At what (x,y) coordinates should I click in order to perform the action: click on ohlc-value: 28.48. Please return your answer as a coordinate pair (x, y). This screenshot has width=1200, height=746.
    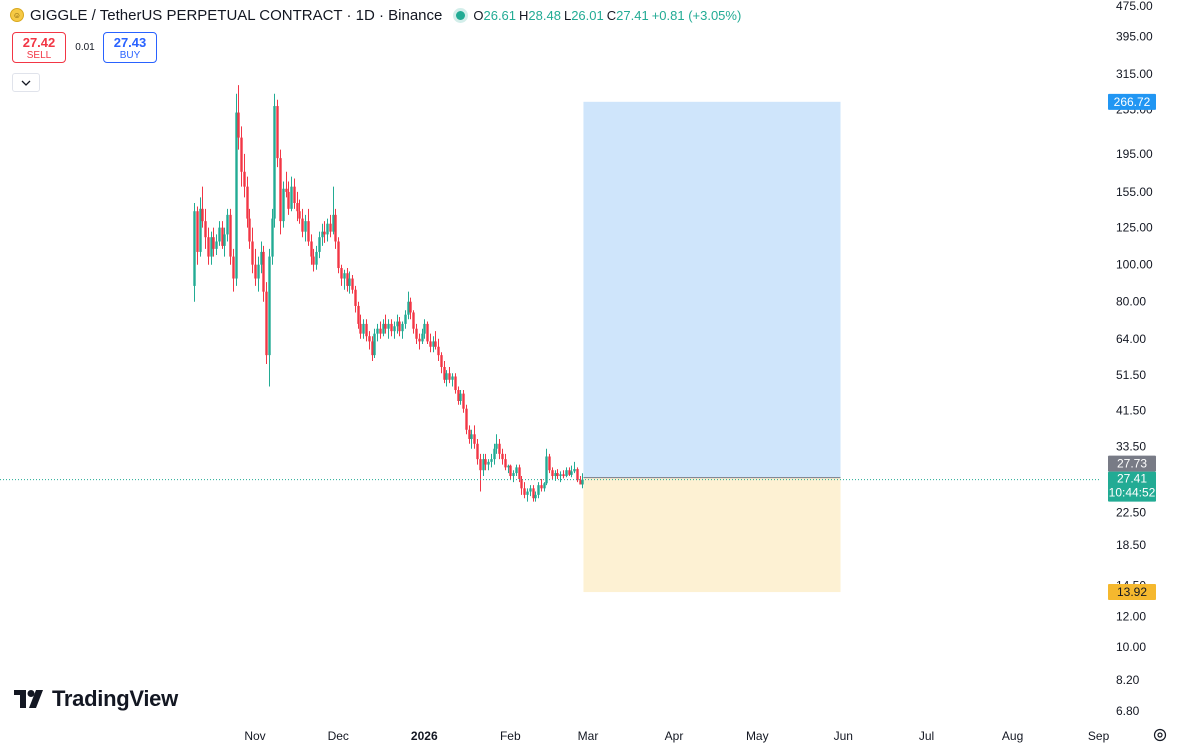
    Looking at the image, I should click on (544, 15).